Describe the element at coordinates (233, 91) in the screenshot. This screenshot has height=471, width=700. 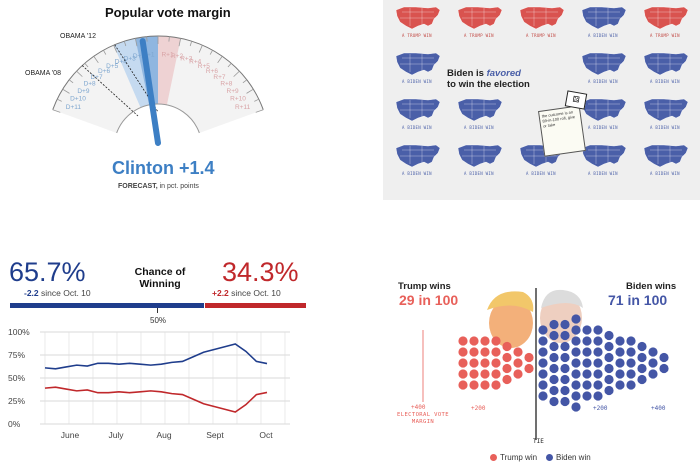
I see `gauge-r-tick-label: R+9` at that location.